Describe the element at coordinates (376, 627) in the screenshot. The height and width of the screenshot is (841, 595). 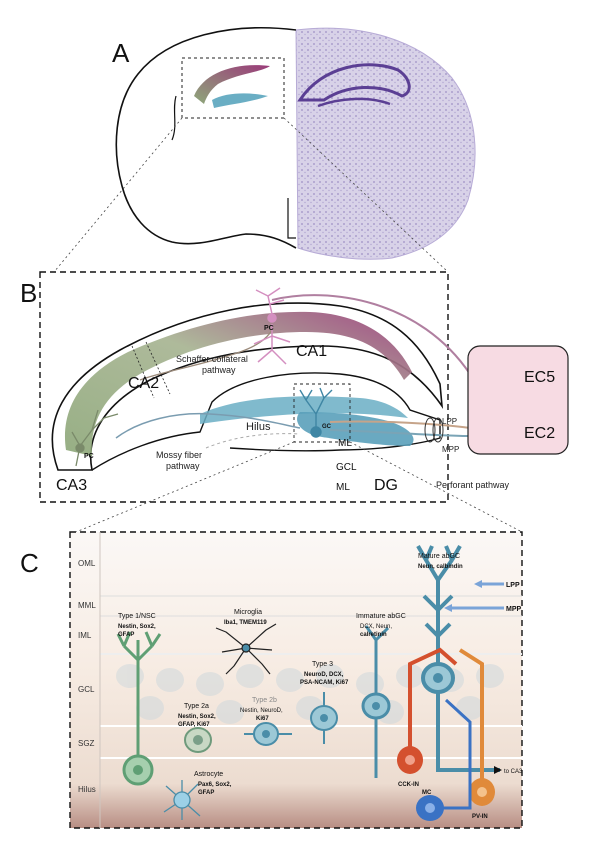
I see `immature-markers-1: DCX, Neun,` at that location.